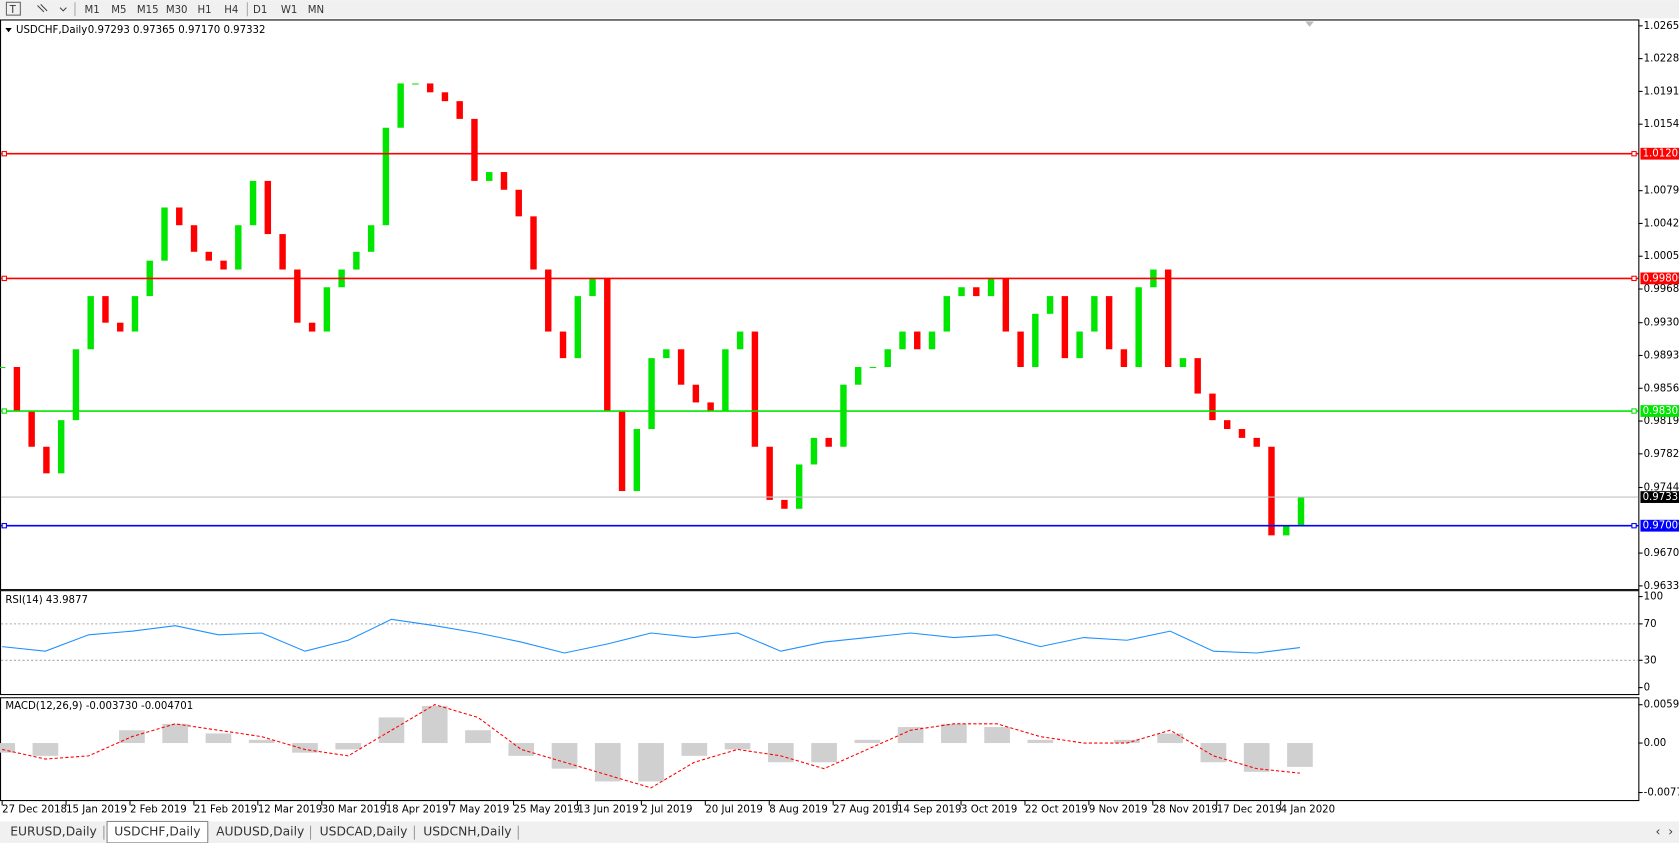 This screenshot has height=843, width=1679. I want to click on tab-label: EURUSD,Daily, so click(53, 832).